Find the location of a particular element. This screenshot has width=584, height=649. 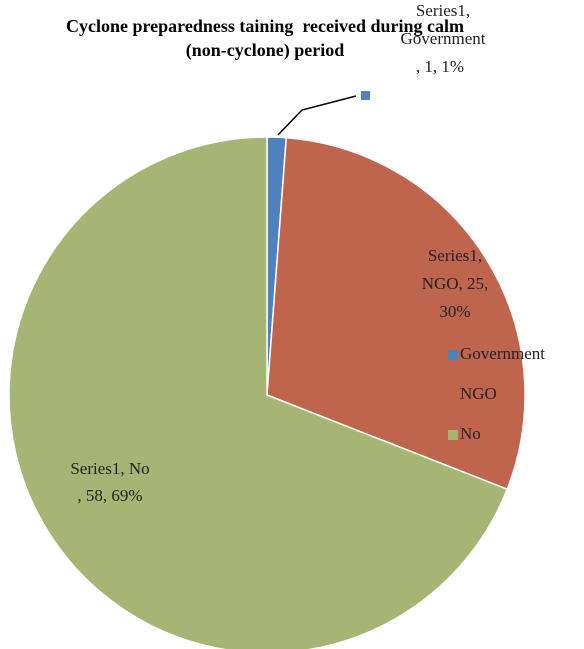

legend-label: No is located at coordinates (470, 433).